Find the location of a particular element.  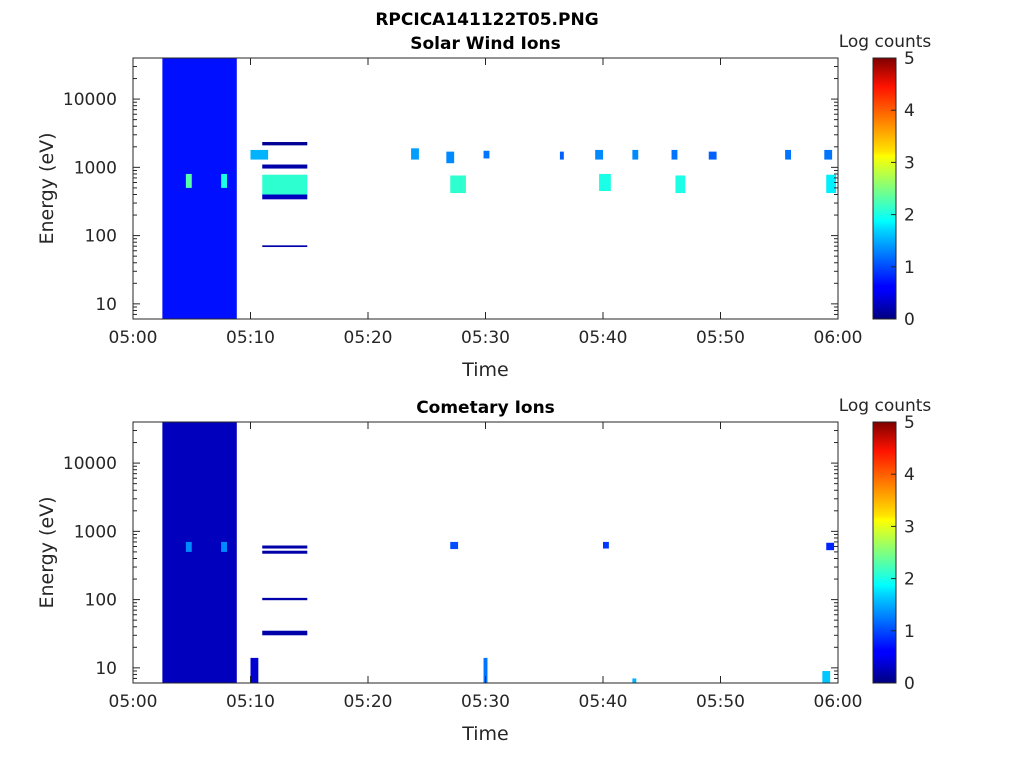

panel-title: Solar Wind Ions is located at coordinates (485, 44).